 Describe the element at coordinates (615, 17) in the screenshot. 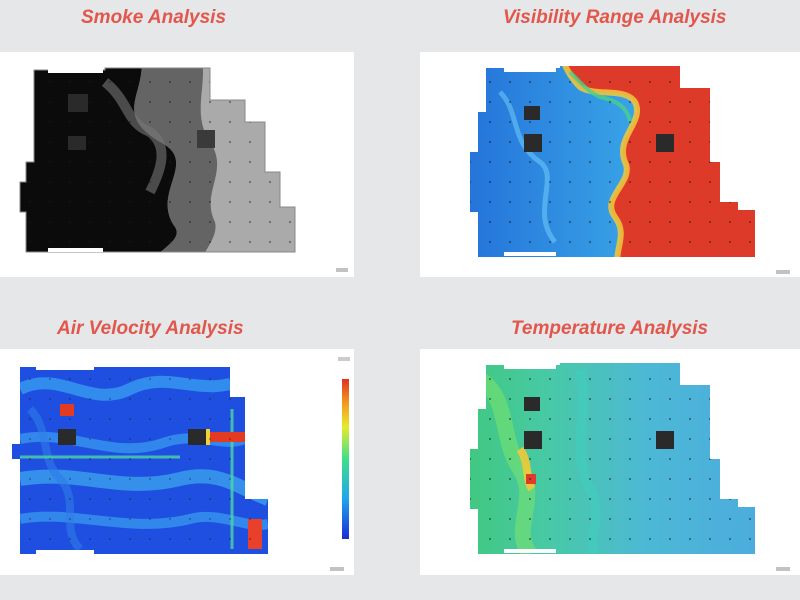

I see `visibility-analysis-title: Visibility Range Analysis` at that location.